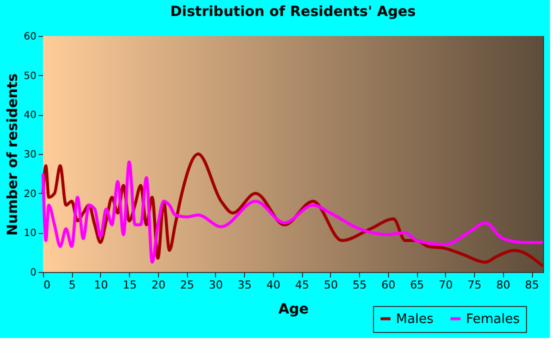 This screenshot has width=560, height=353. I want to click on x-tick-label: 80, so click(503, 285).